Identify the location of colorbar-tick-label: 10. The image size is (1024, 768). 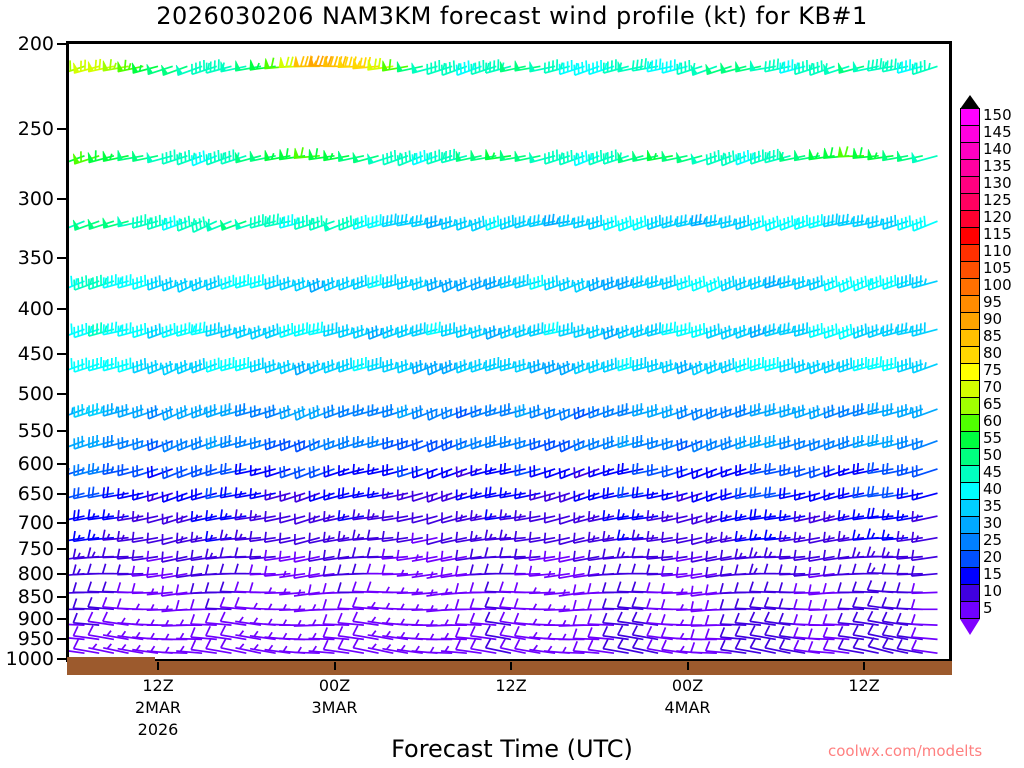
(993, 591).